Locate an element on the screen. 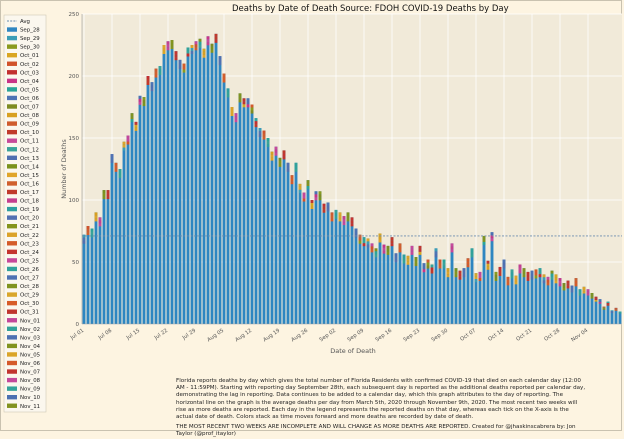 The width and height of the screenshot is (624, 439). y-tick-label: 150 is located at coordinates (74, 139).